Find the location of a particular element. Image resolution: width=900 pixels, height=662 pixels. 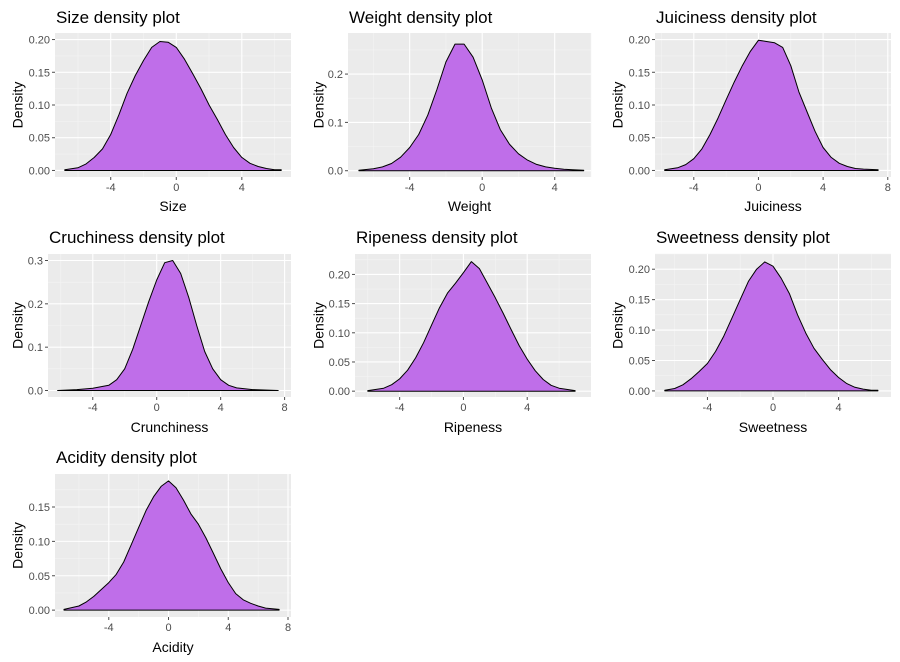

x-axis-title: Size is located at coordinates (172, 206).